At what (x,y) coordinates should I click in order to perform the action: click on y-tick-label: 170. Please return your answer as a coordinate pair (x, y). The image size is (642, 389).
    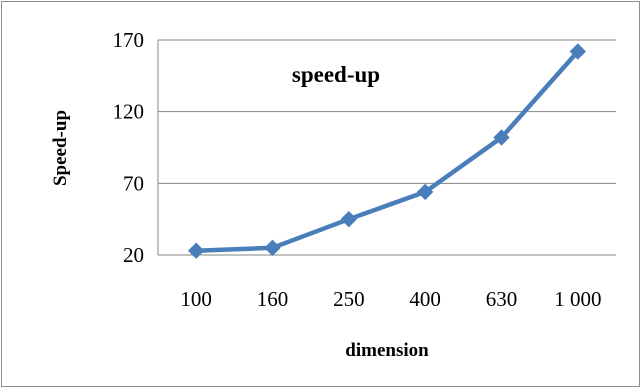
    Looking at the image, I should click on (129, 40).